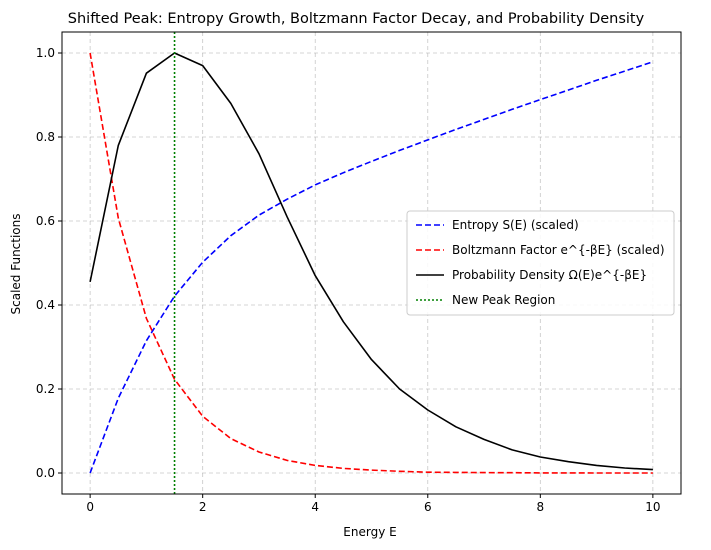  I want to click on x-tick-label: 8, so click(540, 507).